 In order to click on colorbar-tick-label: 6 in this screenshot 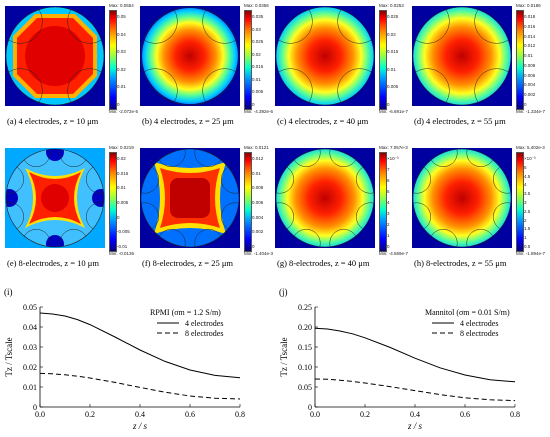, I will do `click(388, 180)`.